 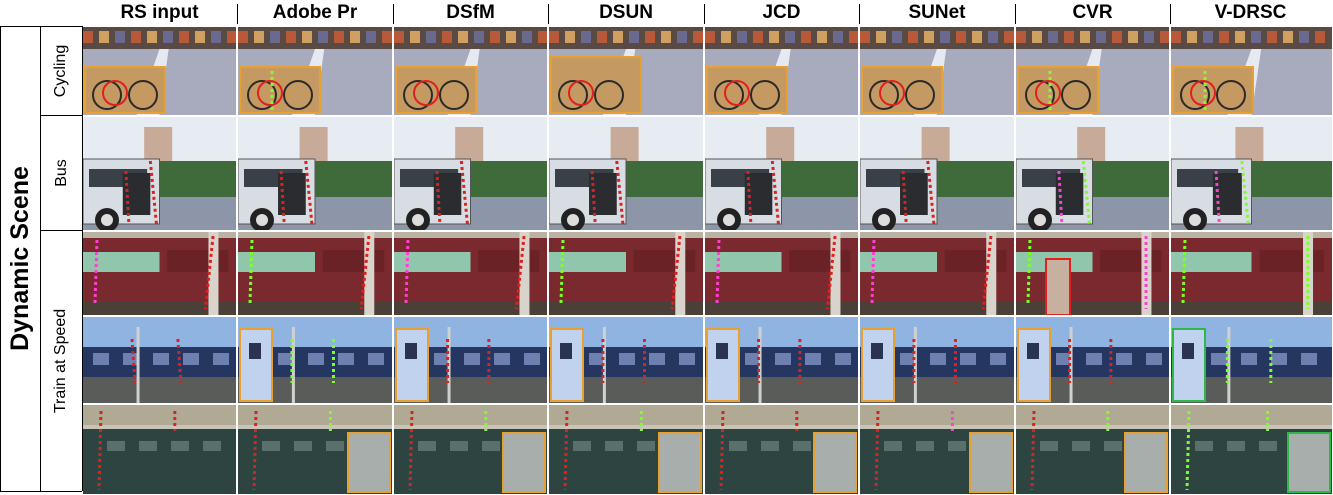 I want to click on row-label-cycling: Cycling, so click(x=61, y=70).